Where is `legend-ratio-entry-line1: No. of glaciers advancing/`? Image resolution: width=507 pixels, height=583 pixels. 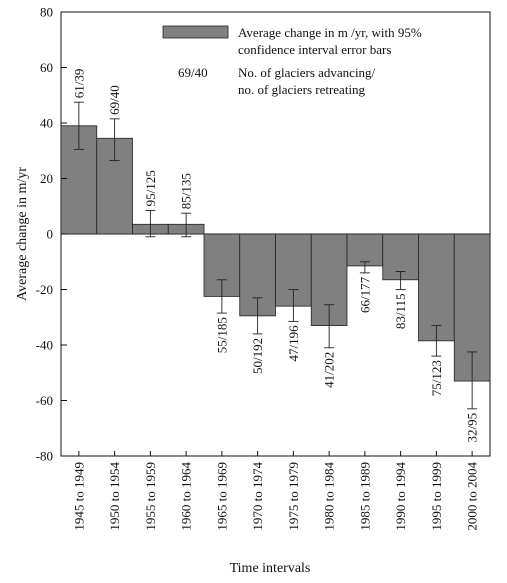 legend-ratio-entry-line1: No. of glaciers advancing/ is located at coordinates (307, 72).